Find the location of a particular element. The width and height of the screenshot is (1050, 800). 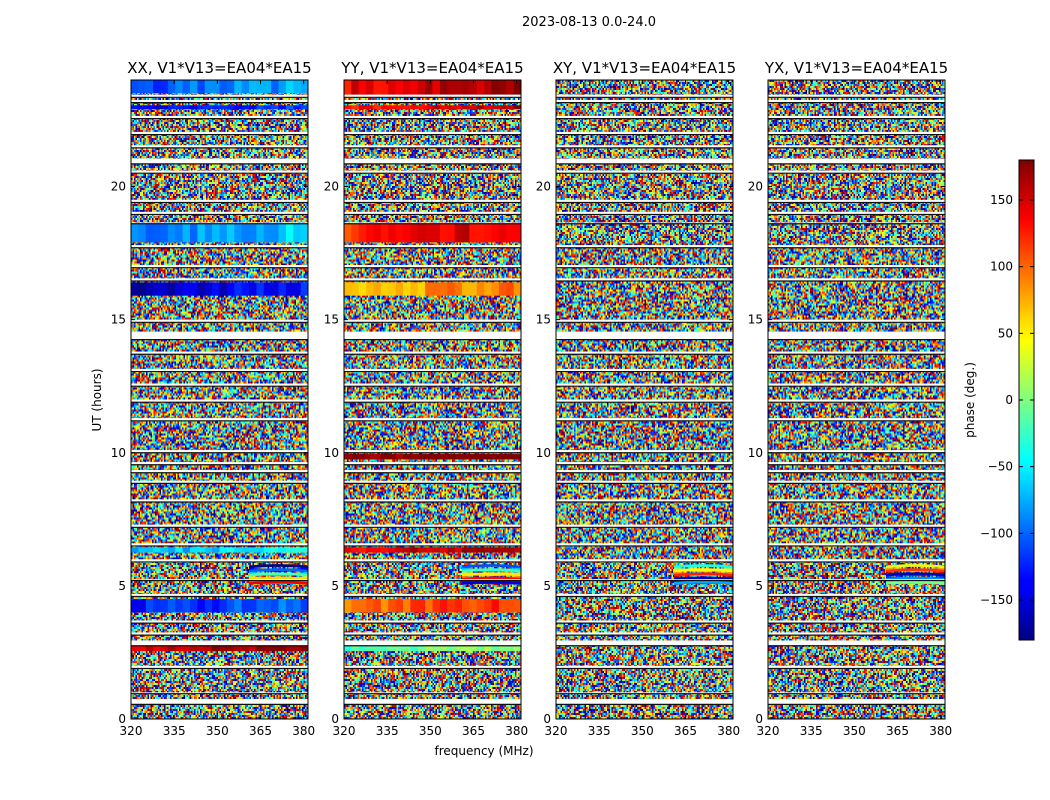

x-tick-label: 380 is located at coordinates (516, 731).